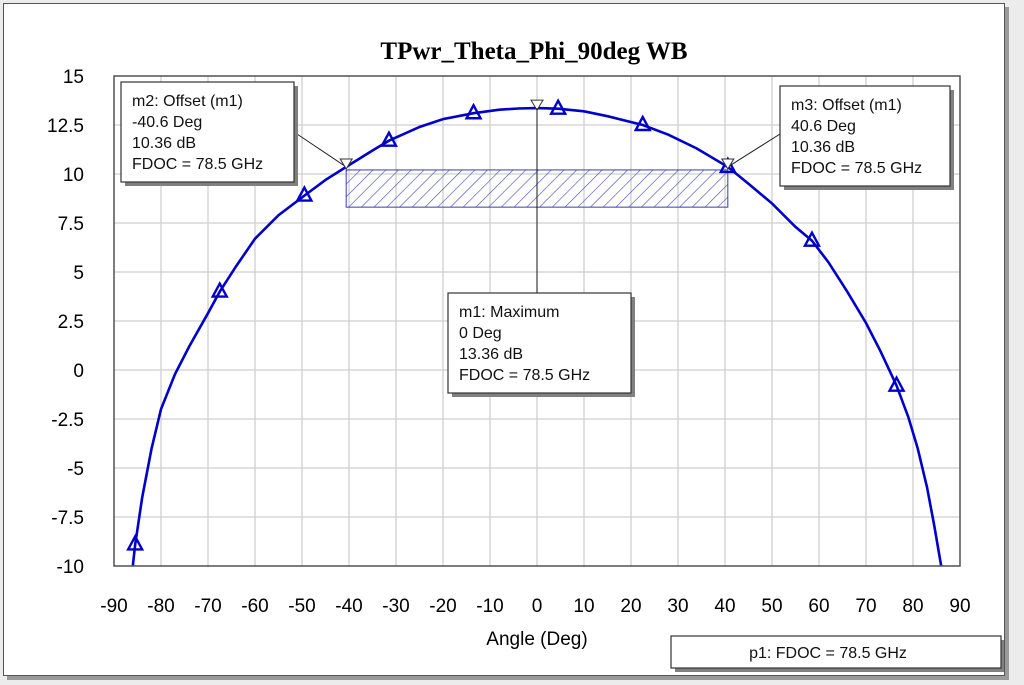 The width and height of the screenshot is (1024, 685). What do you see at coordinates (509, 312) in the screenshot?
I see `marker-m1-line: m1: Maximum` at bounding box center [509, 312].